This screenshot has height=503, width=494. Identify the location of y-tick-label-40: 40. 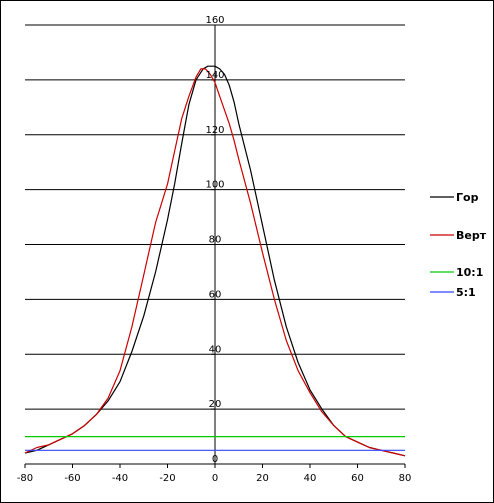
(215, 349).